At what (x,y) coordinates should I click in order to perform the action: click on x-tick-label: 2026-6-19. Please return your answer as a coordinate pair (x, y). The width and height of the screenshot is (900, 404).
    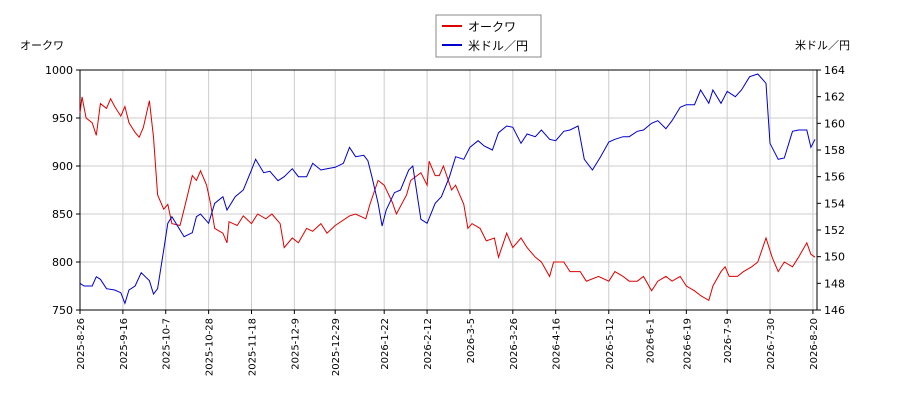
    Looking at the image, I should click on (687, 344).